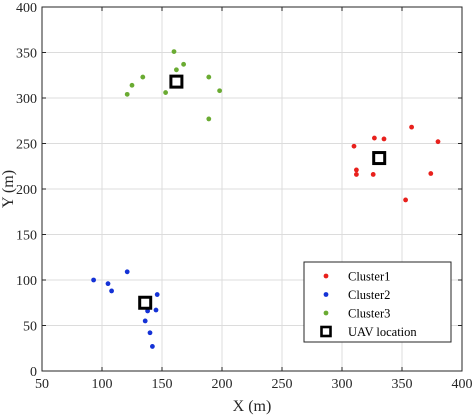 The image size is (474, 416). I want to click on legend-label: Cluster3, so click(369, 314).